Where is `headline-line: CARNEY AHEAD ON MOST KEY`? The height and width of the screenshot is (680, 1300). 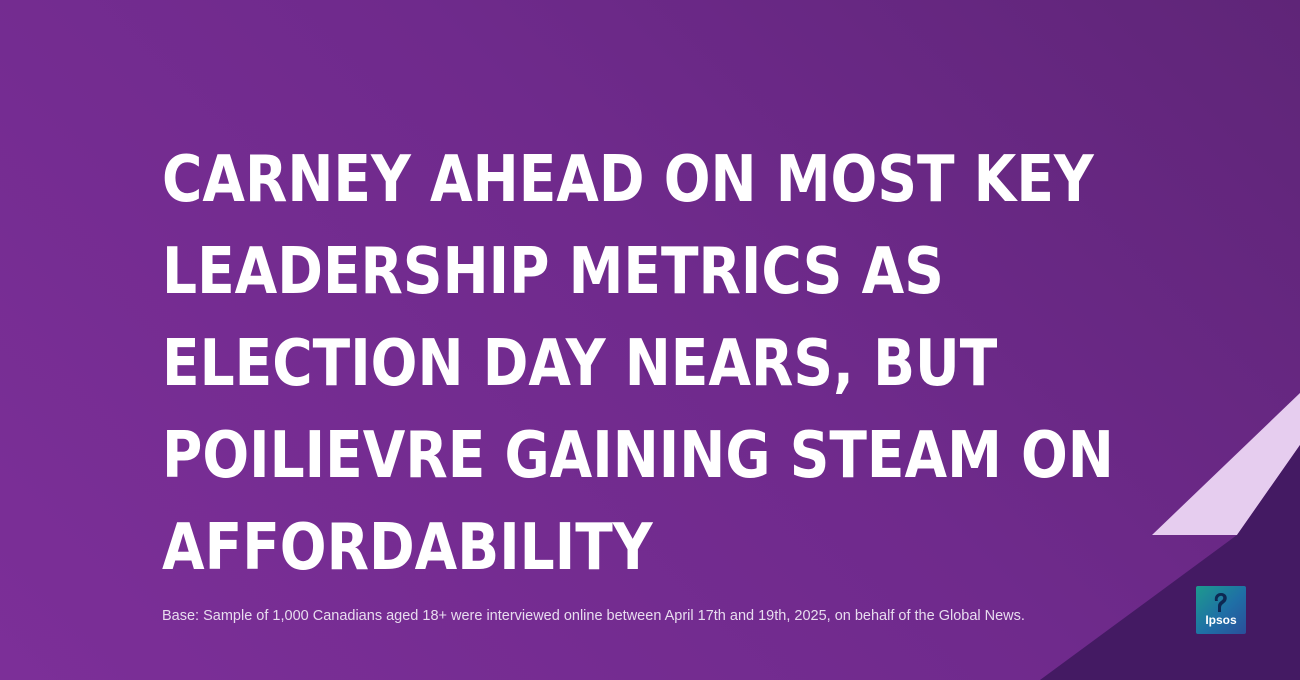 headline-line: CARNEY AHEAD ON MOST KEY is located at coordinates (628, 180).